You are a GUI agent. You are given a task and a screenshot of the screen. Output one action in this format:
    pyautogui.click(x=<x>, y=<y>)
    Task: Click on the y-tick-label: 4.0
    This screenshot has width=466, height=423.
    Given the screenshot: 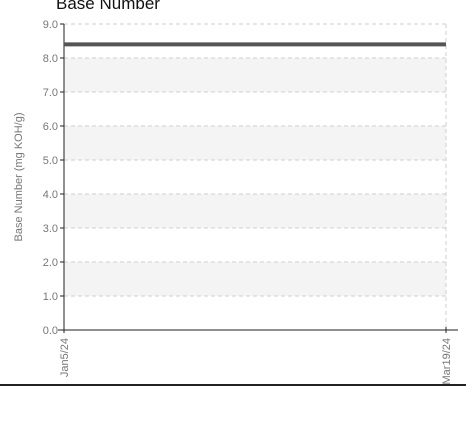 What is the action you would take?
    pyautogui.click(x=50, y=195)
    